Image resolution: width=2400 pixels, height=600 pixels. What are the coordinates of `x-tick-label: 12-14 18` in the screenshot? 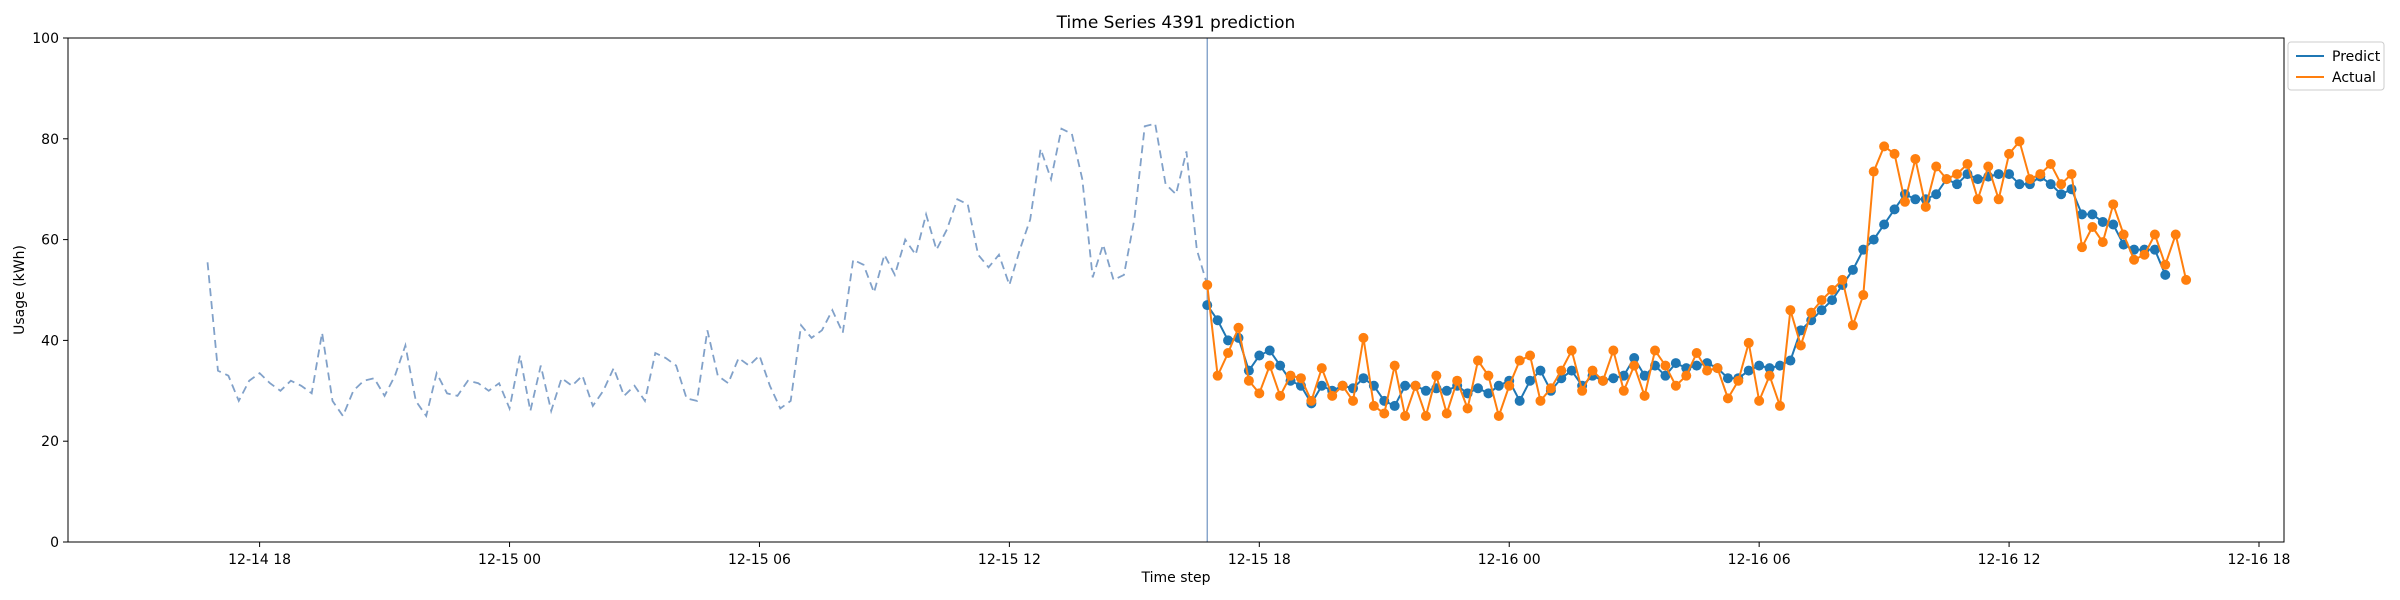 It's located at (259, 560).